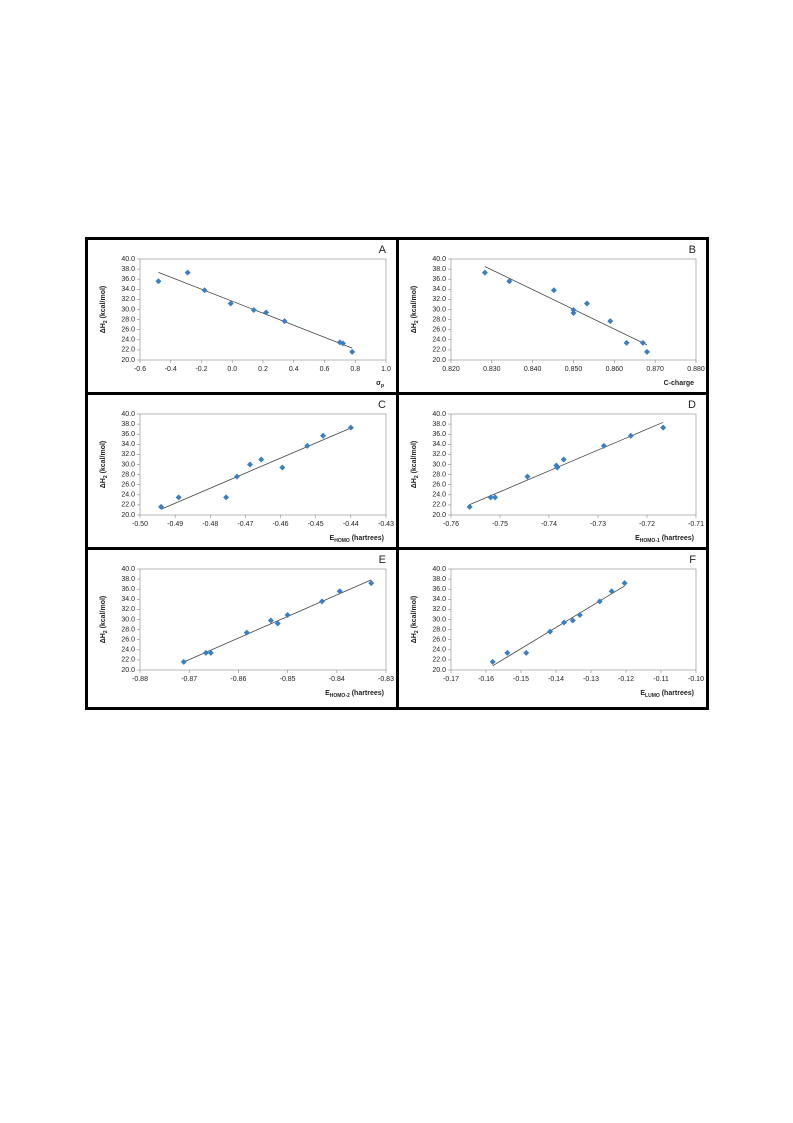 This screenshot has width=793, height=1123. What do you see at coordinates (128, 619) in the screenshot?
I see `y-tick-label: 30.0` at bounding box center [128, 619].